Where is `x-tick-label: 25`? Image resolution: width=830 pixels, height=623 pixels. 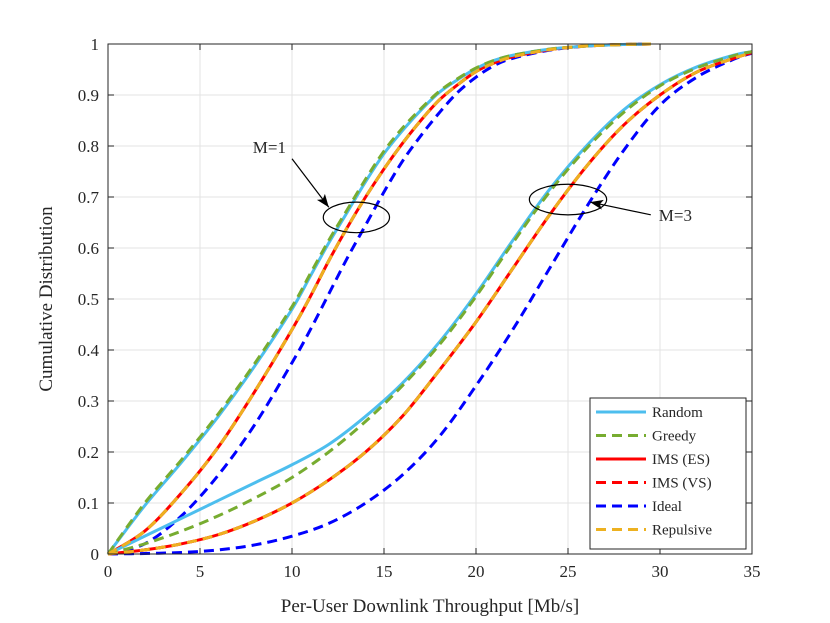
x-tick-label: 25 is located at coordinates (568, 571).